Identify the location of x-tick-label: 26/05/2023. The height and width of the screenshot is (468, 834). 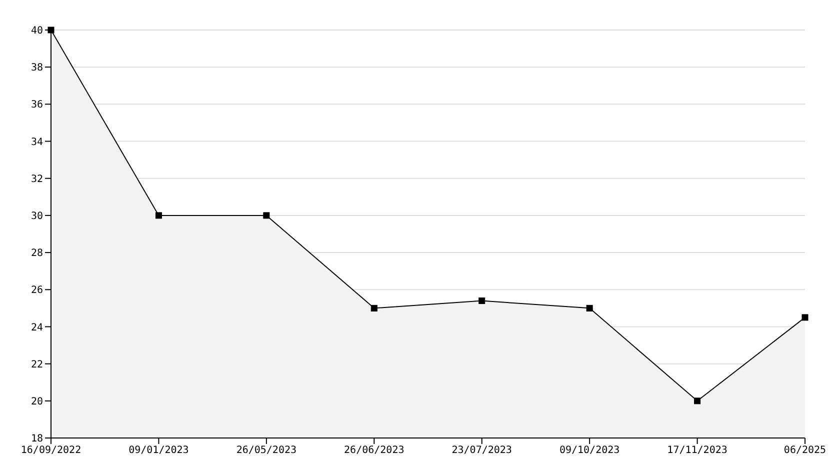
(266, 450).